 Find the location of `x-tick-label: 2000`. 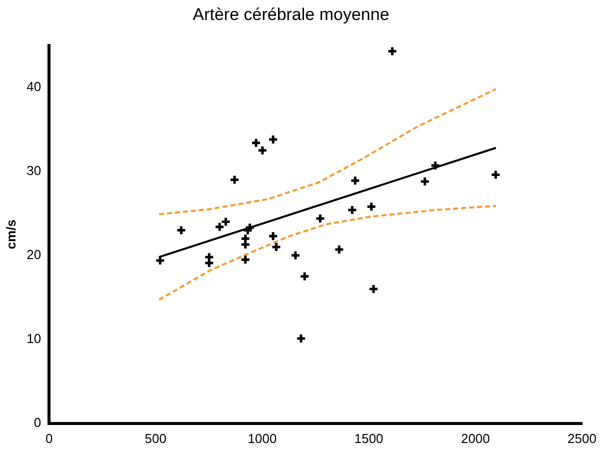

x-tick-label: 2000 is located at coordinates (475, 438).